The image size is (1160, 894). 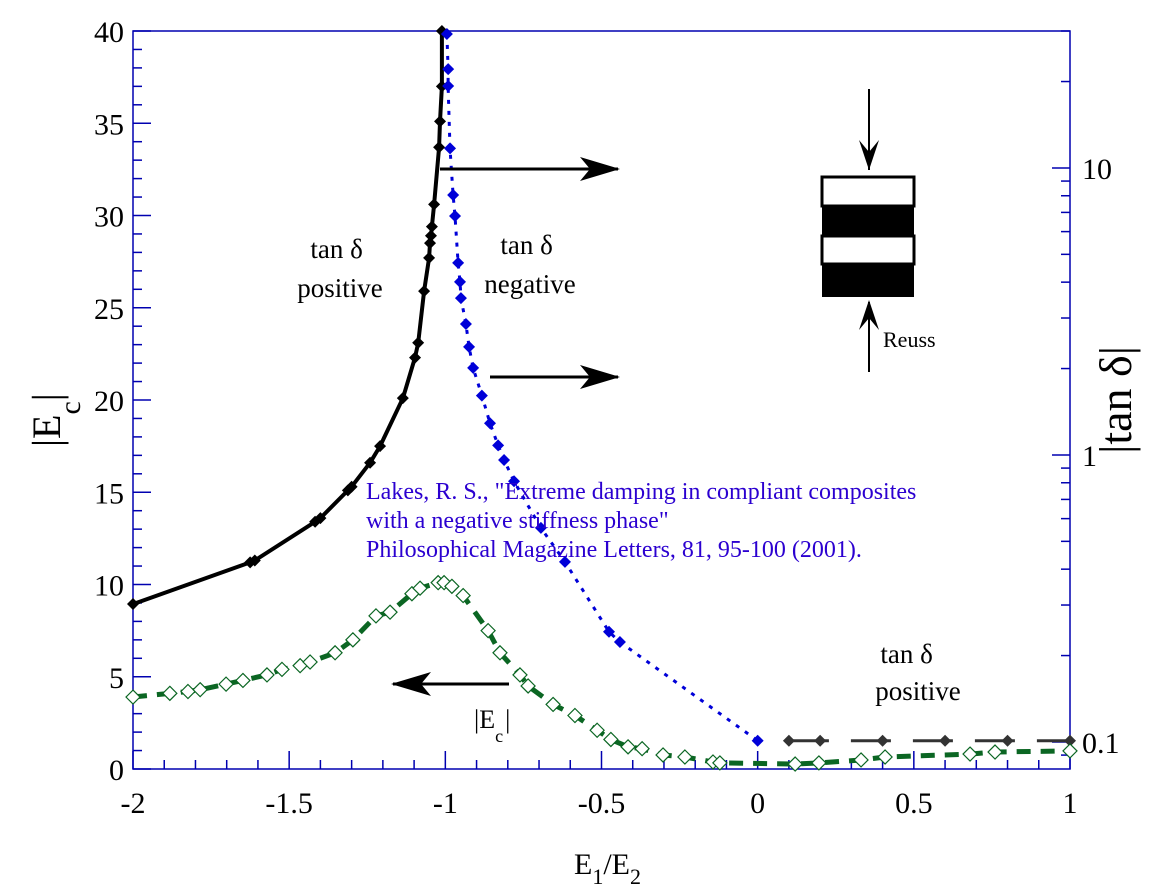 What do you see at coordinates (340, 268) in the screenshot?
I see `annotation-tan-positive-left: tan δ positive` at bounding box center [340, 268].